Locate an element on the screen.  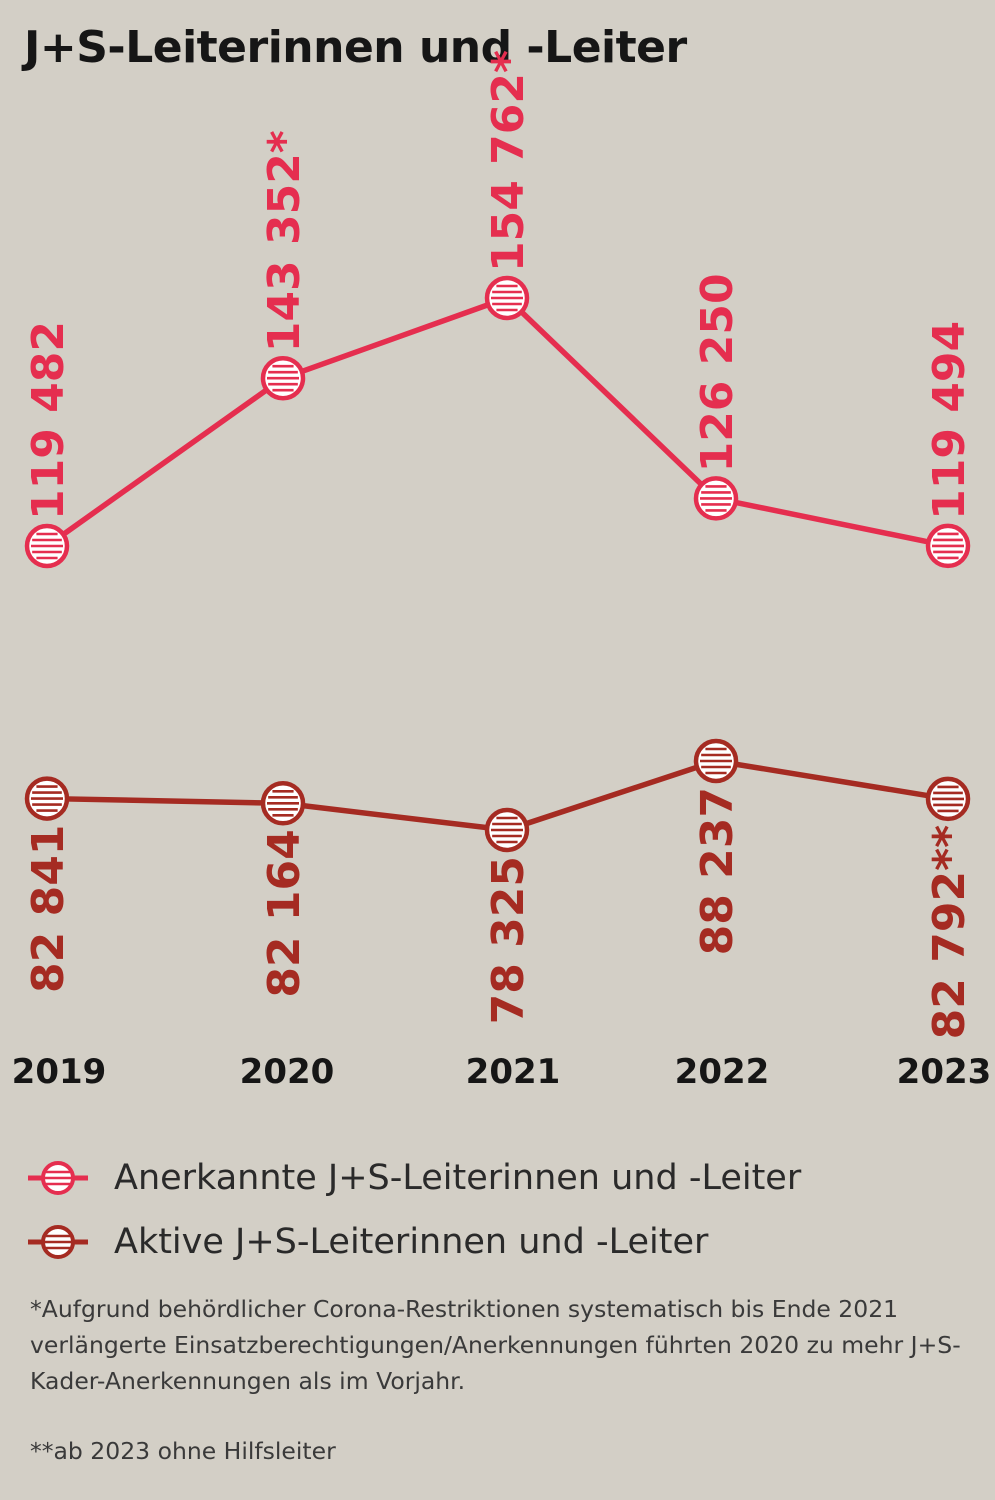
value-label-anerkannte-2023: 119 494 is located at coordinates (949, 420).